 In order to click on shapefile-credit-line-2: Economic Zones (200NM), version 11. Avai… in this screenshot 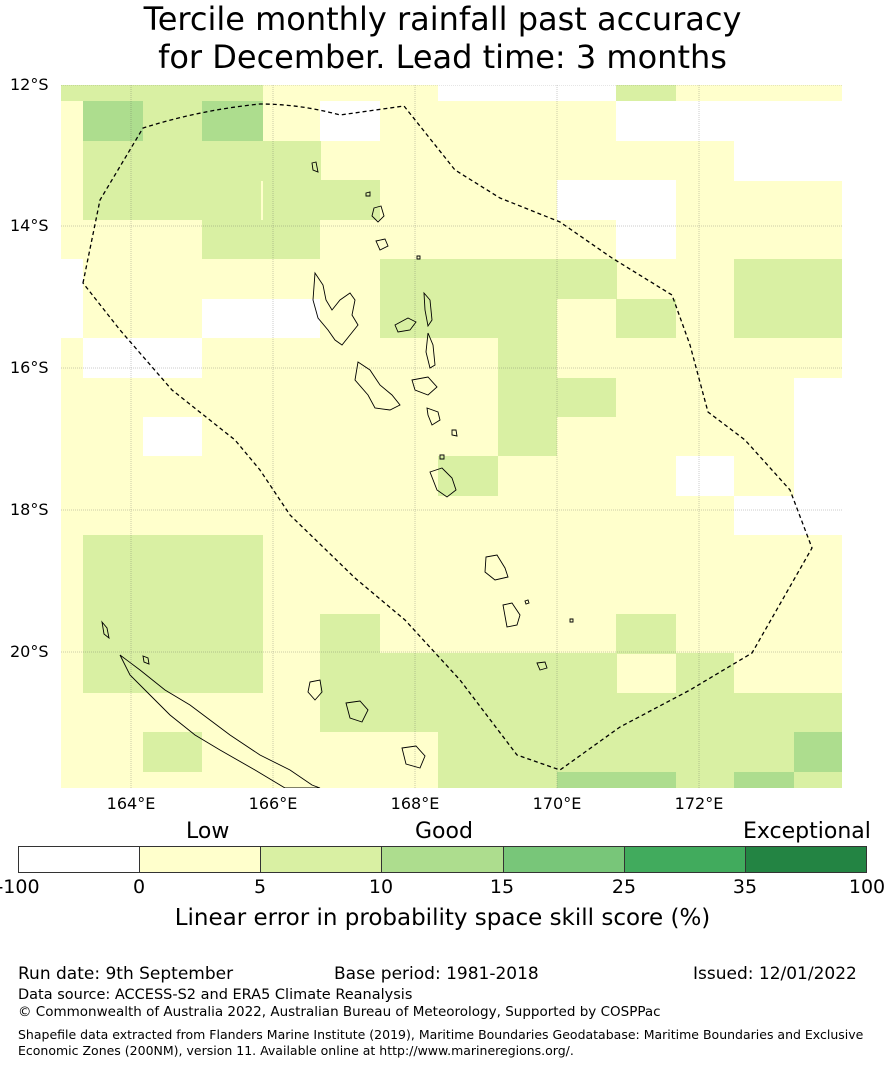, I will do `click(296, 1050)`.